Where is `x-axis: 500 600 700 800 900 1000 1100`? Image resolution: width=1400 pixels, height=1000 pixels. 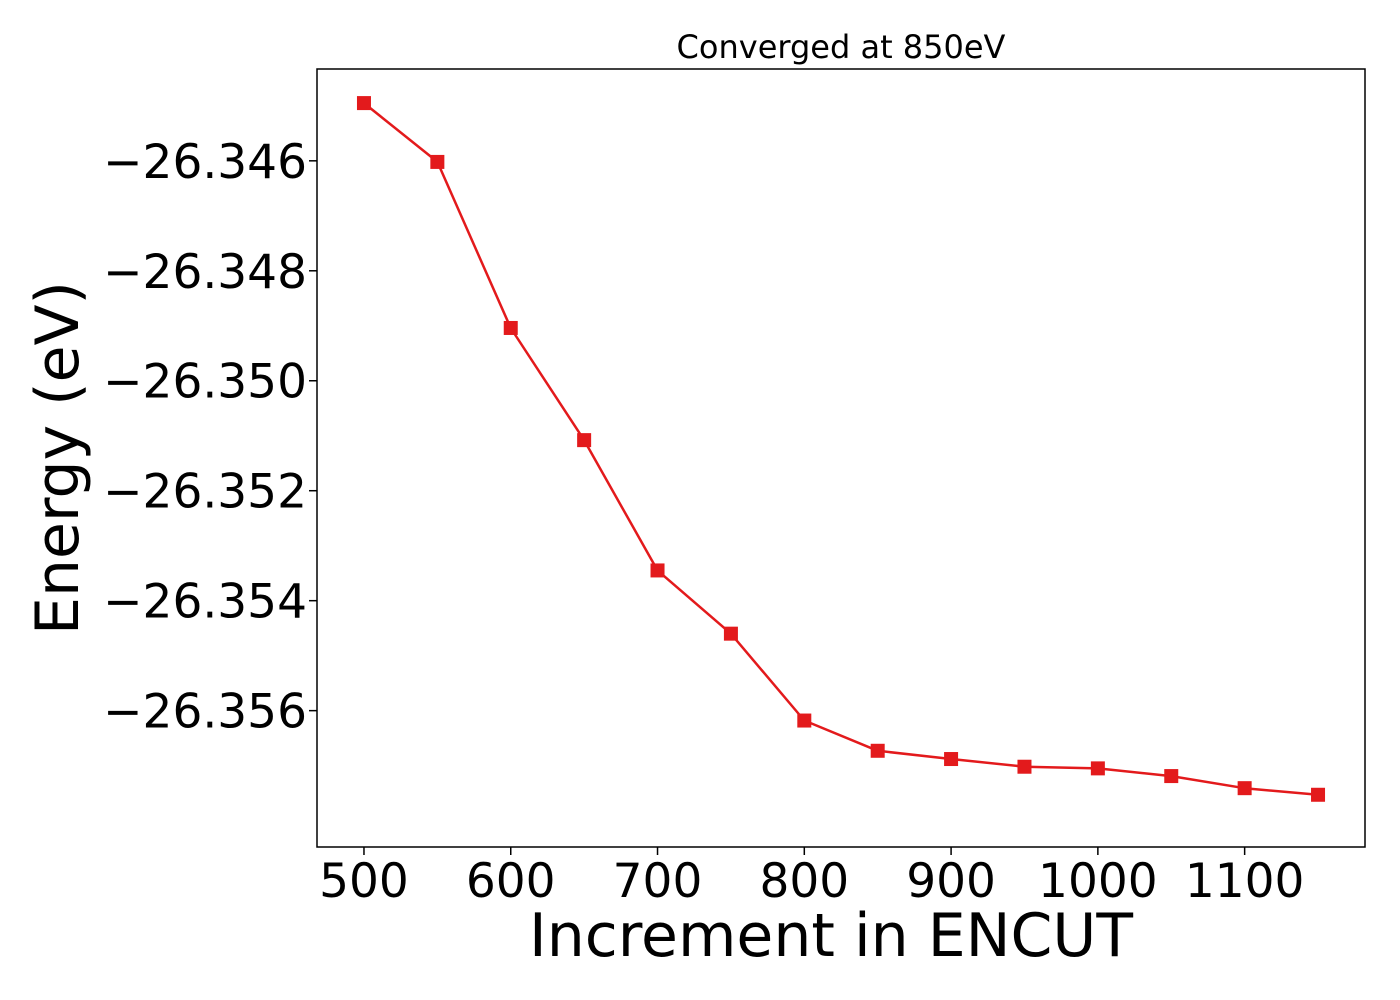
x-axis: 500 600 700 800 900 1000 1100 is located at coordinates (811, 878).